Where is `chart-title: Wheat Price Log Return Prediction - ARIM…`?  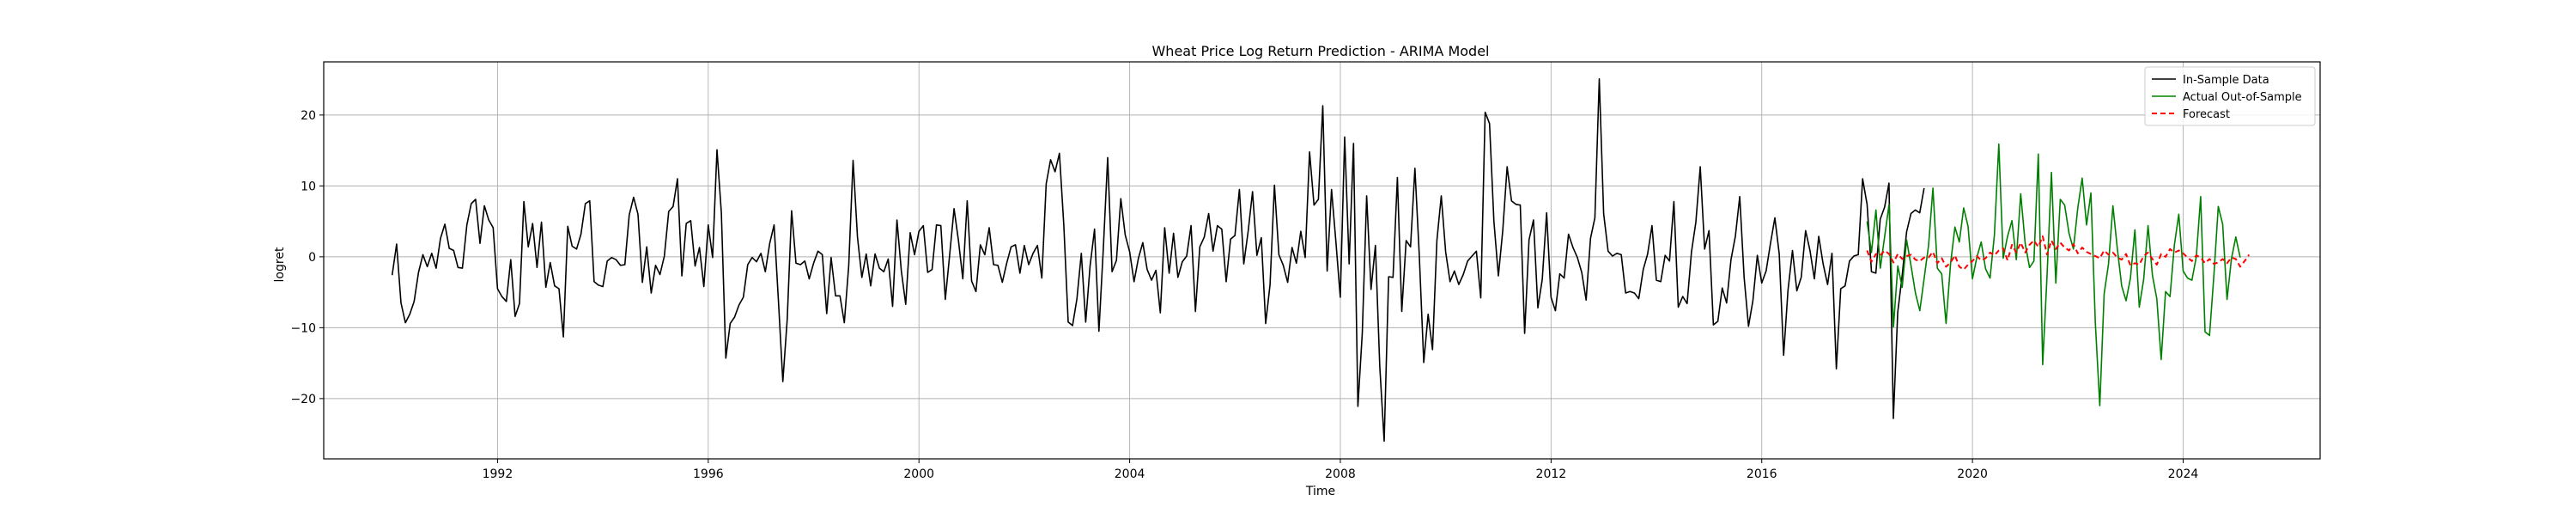 chart-title: Wheat Price Log Return Prediction - ARIM… is located at coordinates (1320, 51).